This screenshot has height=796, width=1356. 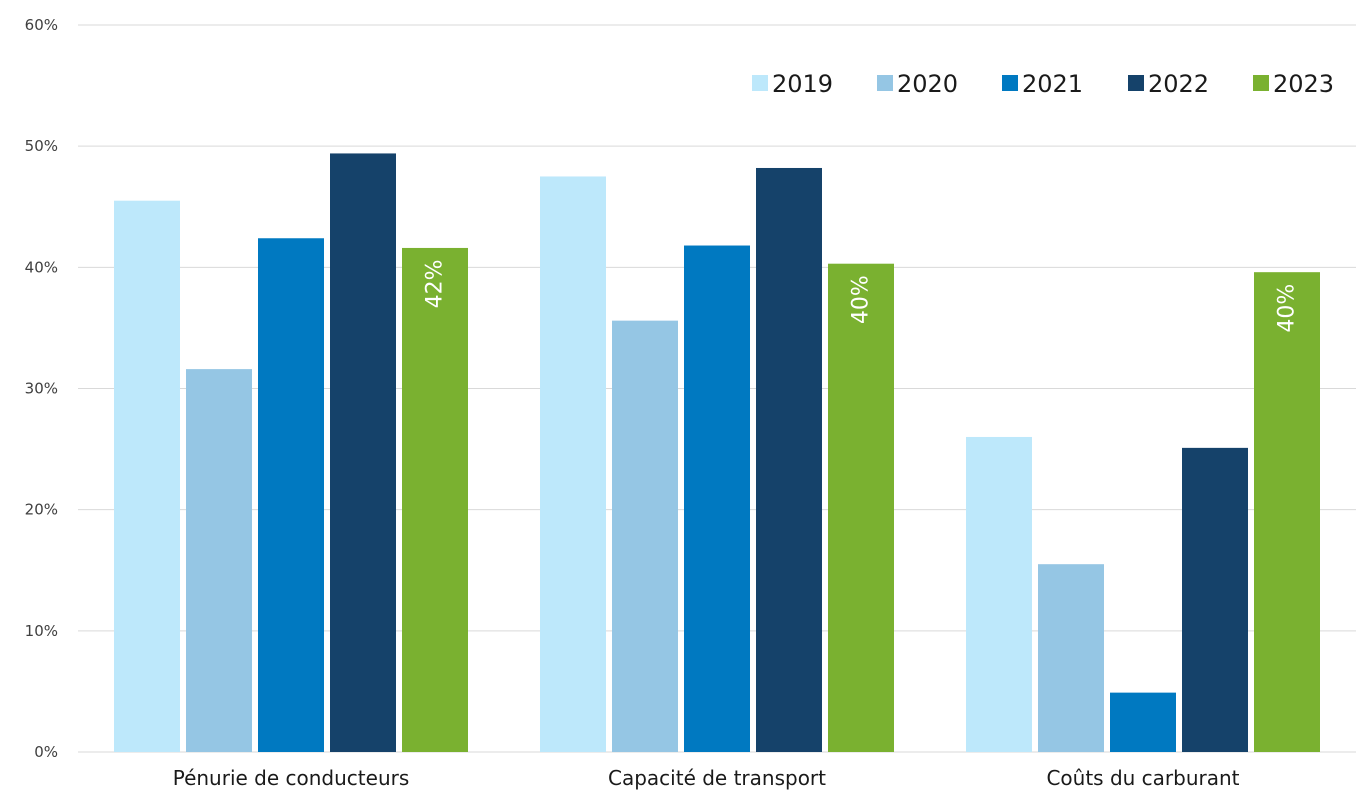 What do you see at coordinates (1052, 84) in the screenshot?
I see `legend-label: 2021` at bounding box center [1052, 84].